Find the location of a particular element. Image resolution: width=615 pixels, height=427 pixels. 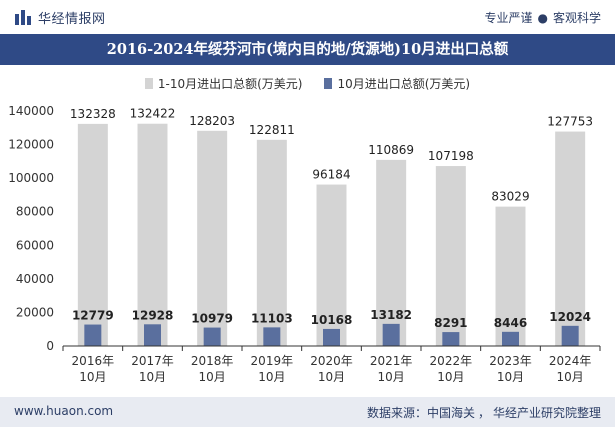

y-tick-label: 140000 is located at coordinates (31, 111).